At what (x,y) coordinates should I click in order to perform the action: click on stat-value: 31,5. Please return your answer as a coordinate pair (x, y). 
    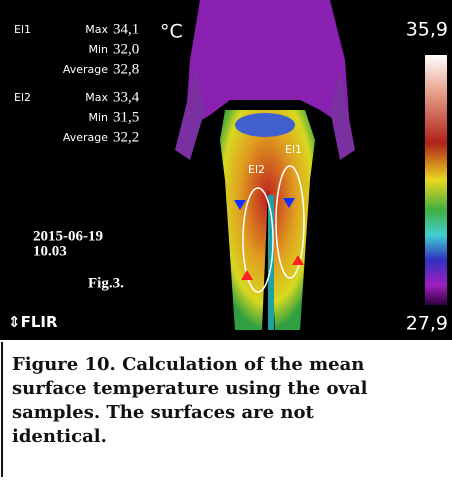
    Looking at the image, I should click on (126, 117).